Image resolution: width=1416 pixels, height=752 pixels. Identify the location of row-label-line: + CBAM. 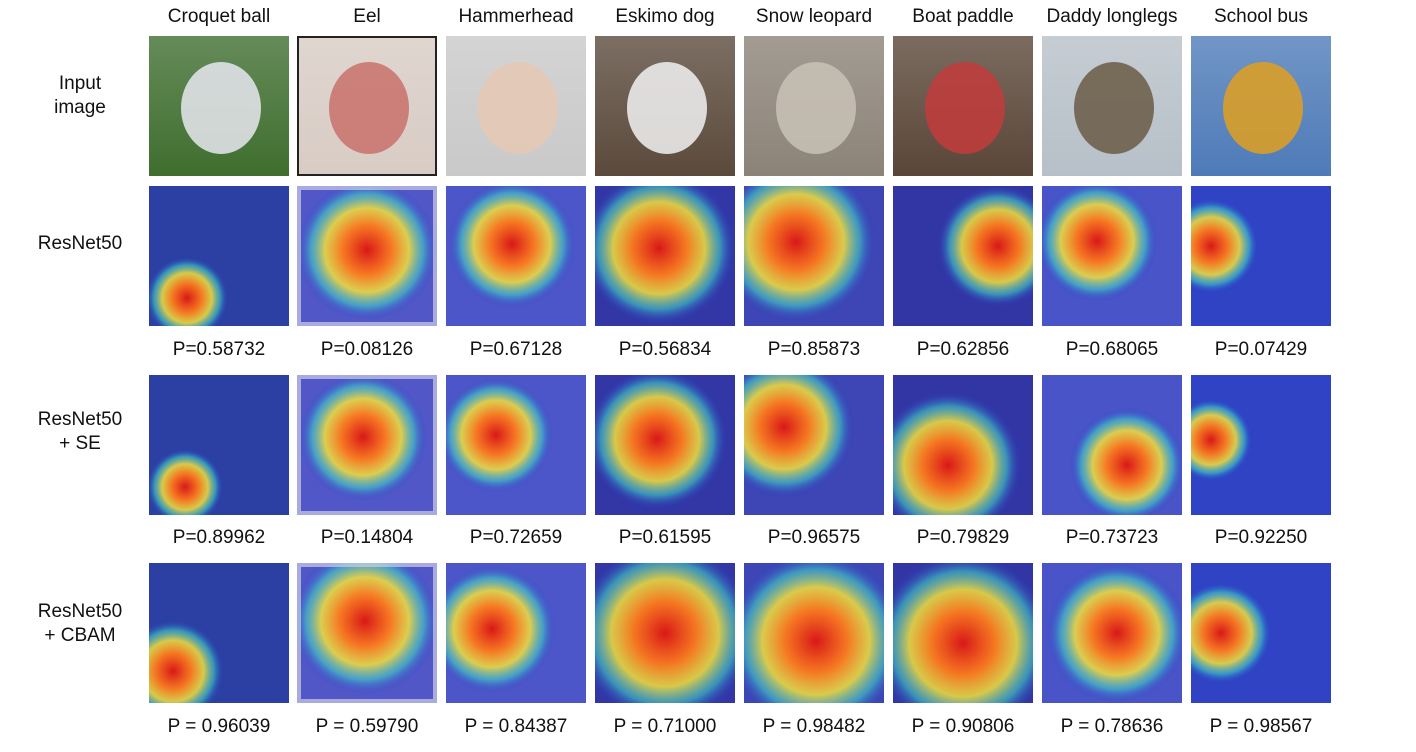
(80, 635).